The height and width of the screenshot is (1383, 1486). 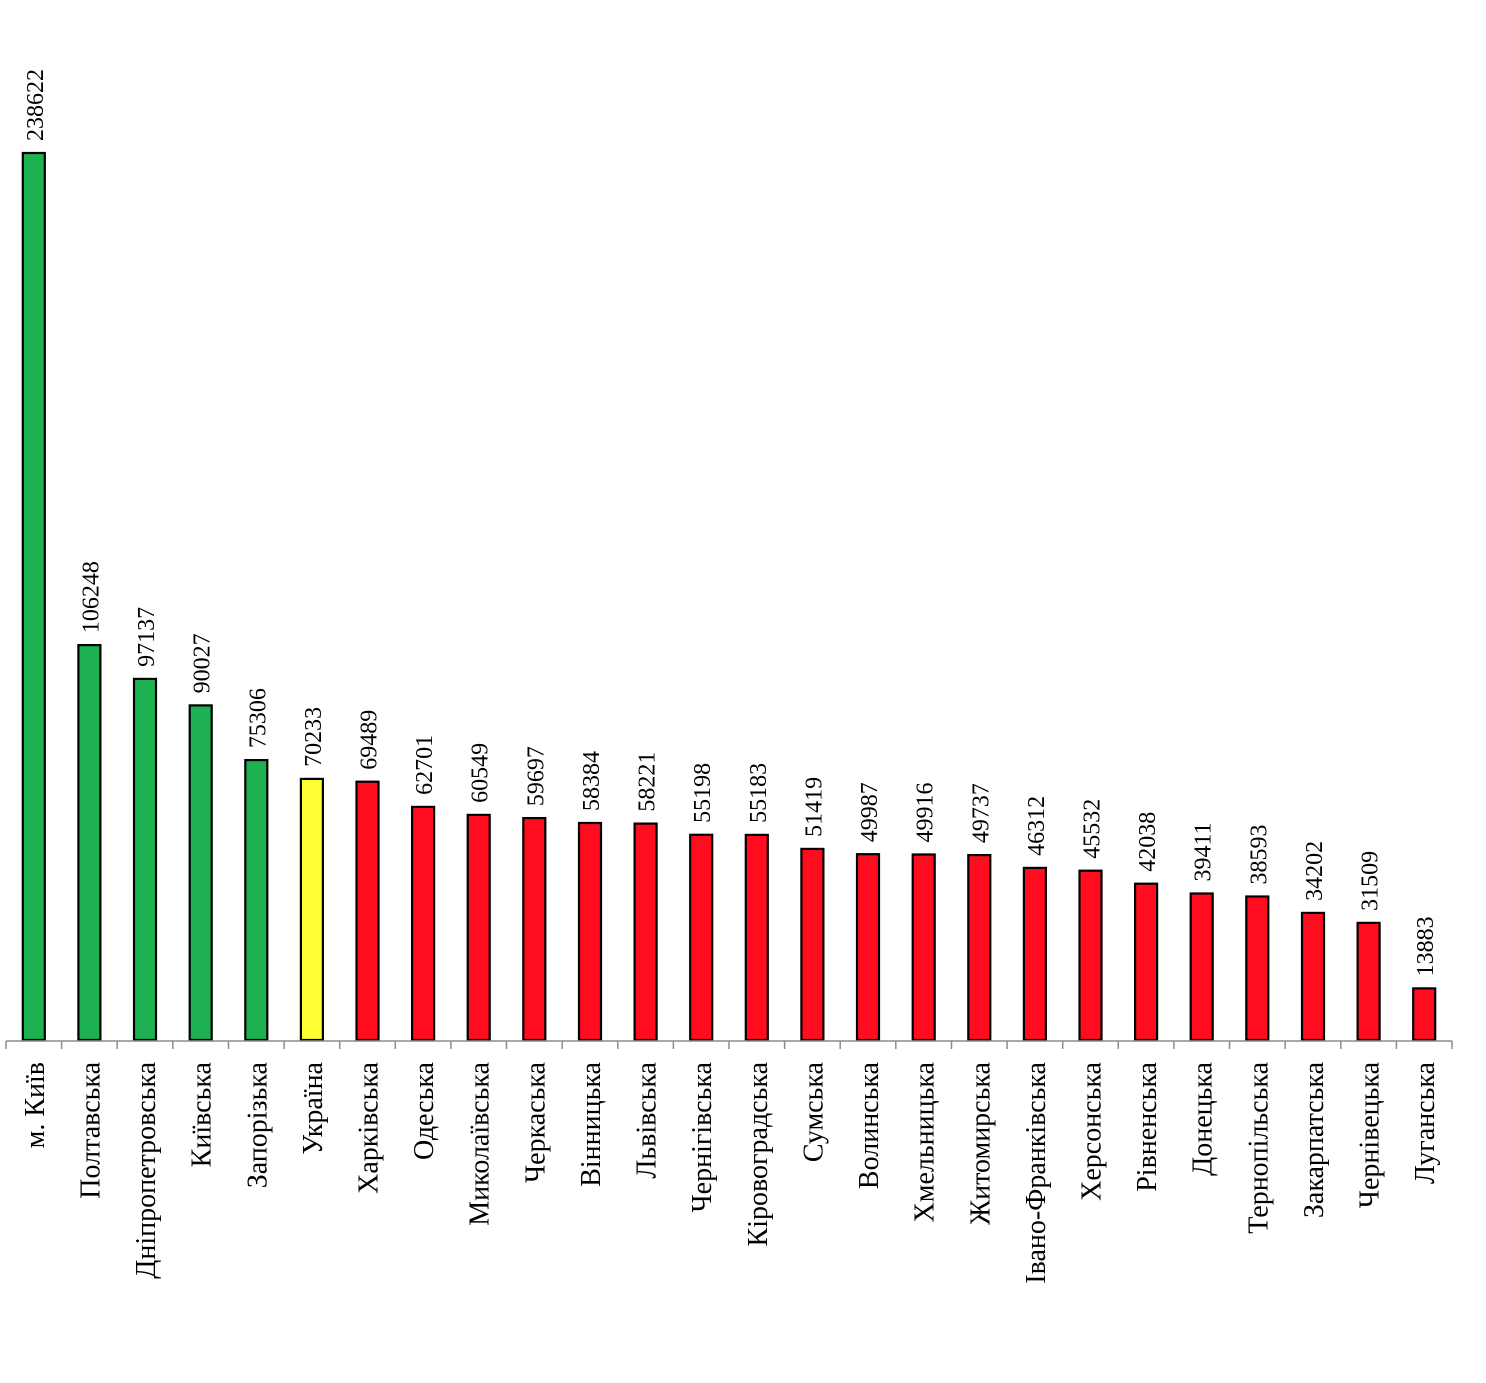 What do you see at coordinates (813, 1111) in the screenshot?
I see `category-label-14: Сумська` at bounding box center [813, 1111].